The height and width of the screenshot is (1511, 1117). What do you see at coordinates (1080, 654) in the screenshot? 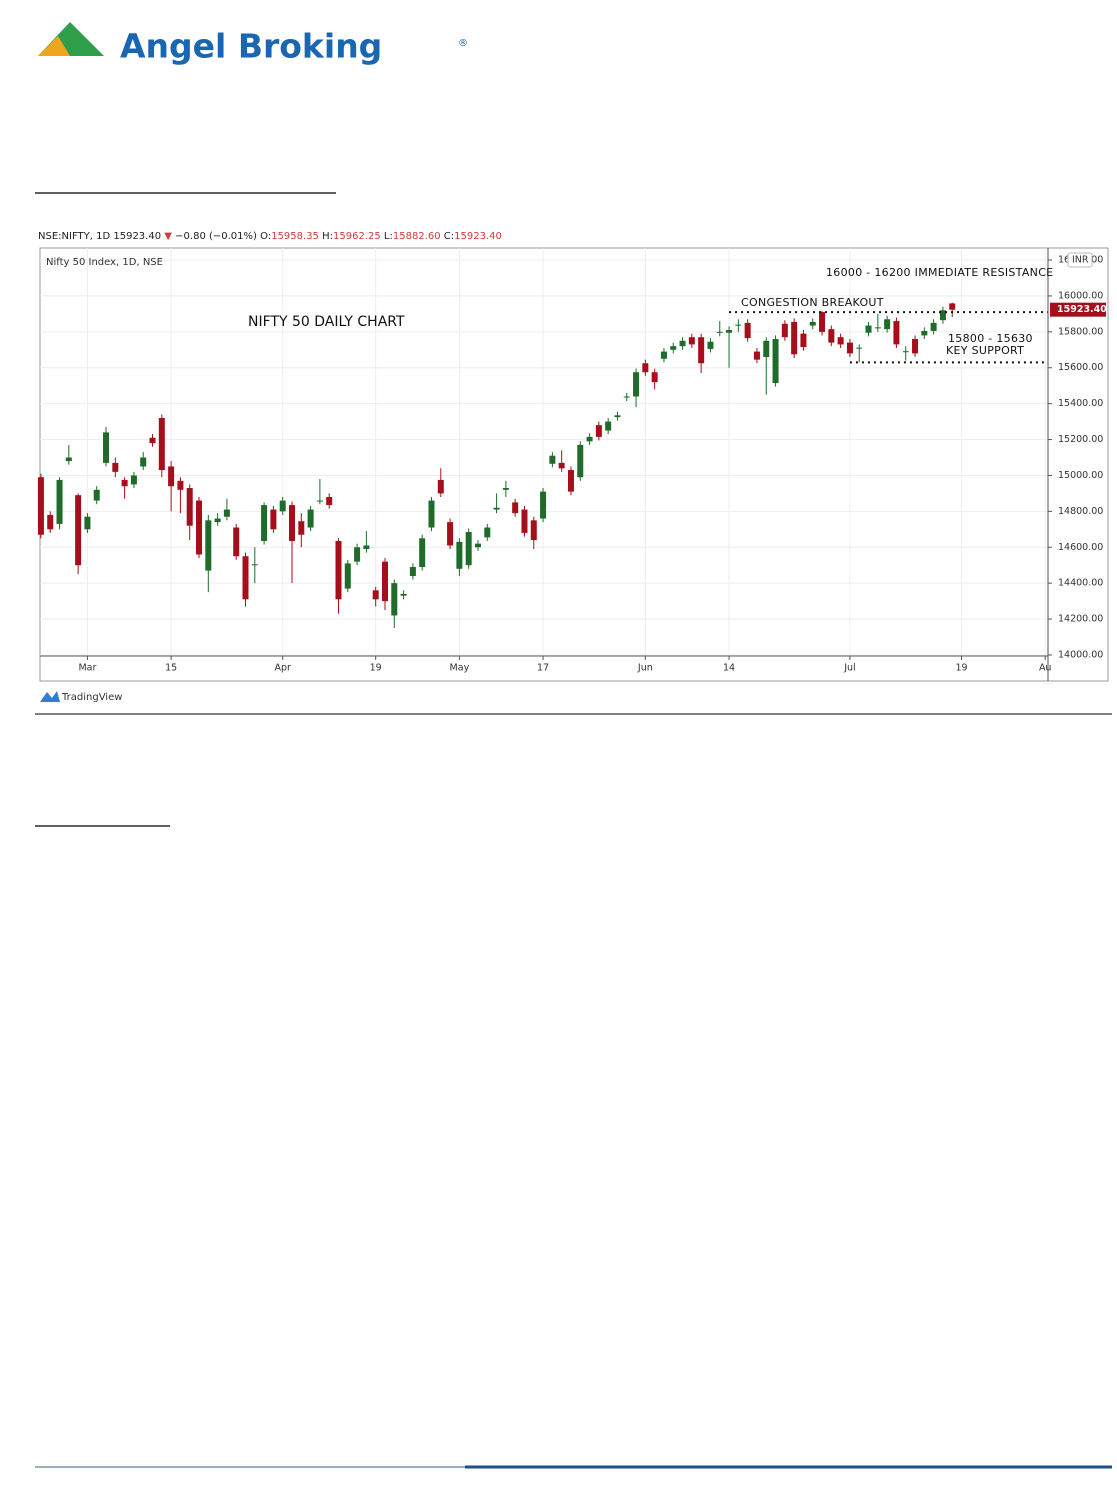
I see `y-tick-label: 14000.00` at bounding box center [1080, 654].